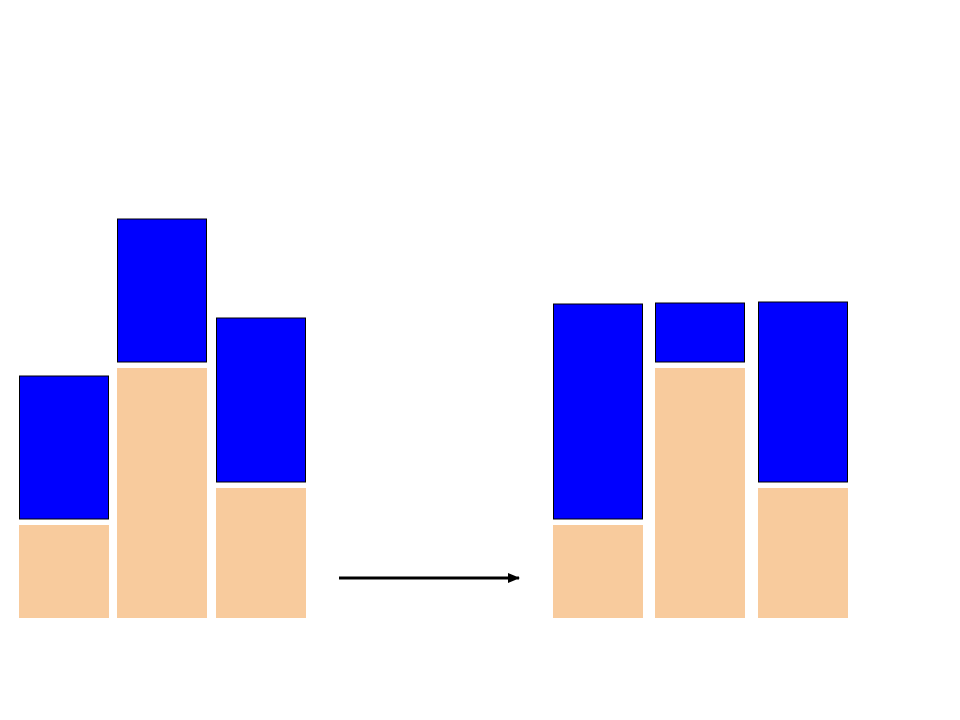 This screenshot has height=720, width=960. I want to click on before-column-1-top-block, so click(64, 447).